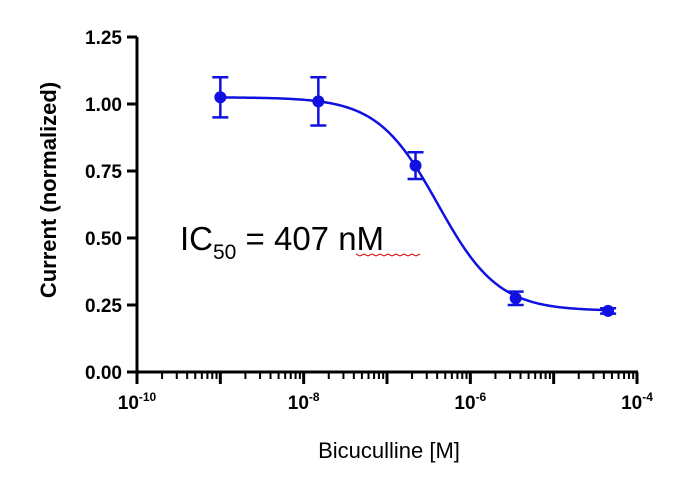 The height and width of the screenshot is (477, 675). Describe the element at coordinates (48, 190) in the screenshot. I see `y-axis-label: Current (normalized)` at that location.